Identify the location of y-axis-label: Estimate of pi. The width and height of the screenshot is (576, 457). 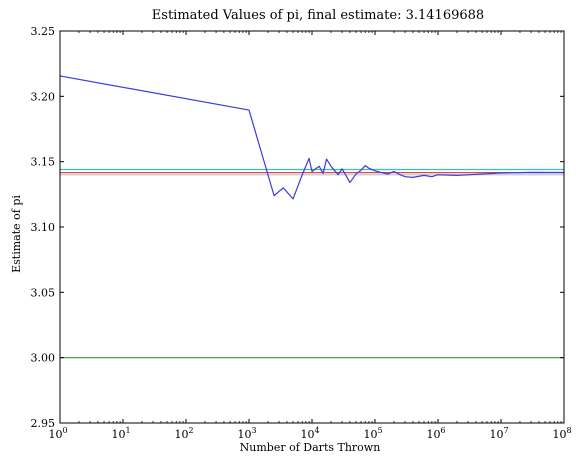
(16, 234).